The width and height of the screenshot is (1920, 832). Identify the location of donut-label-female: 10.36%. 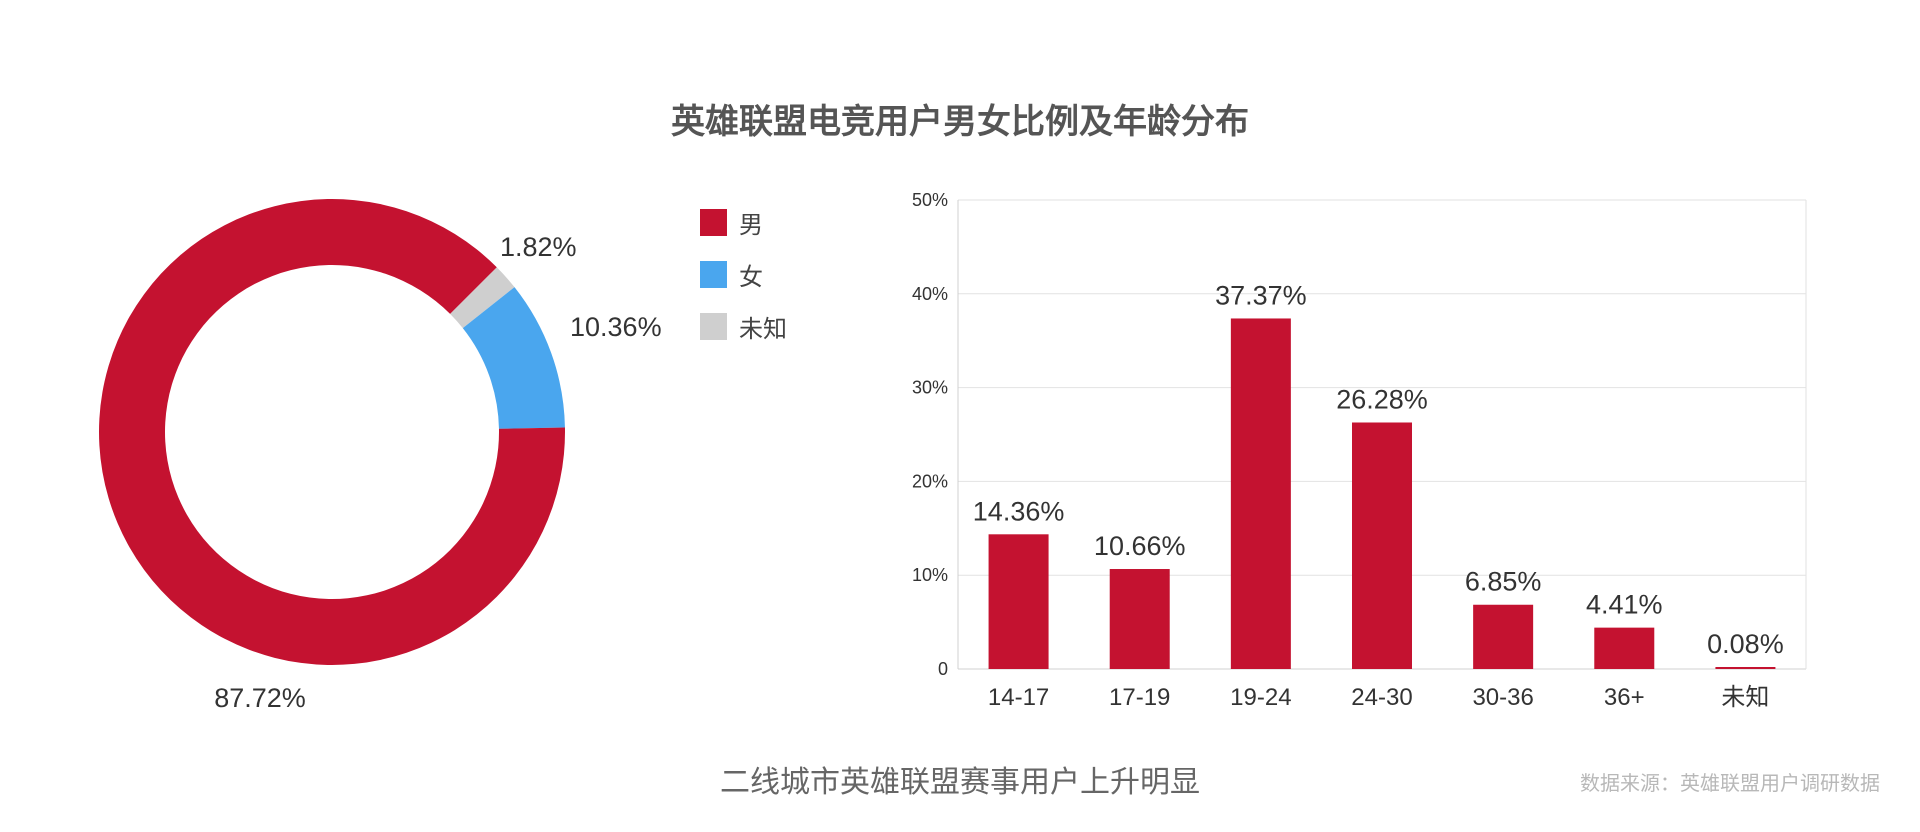
(616, 327).